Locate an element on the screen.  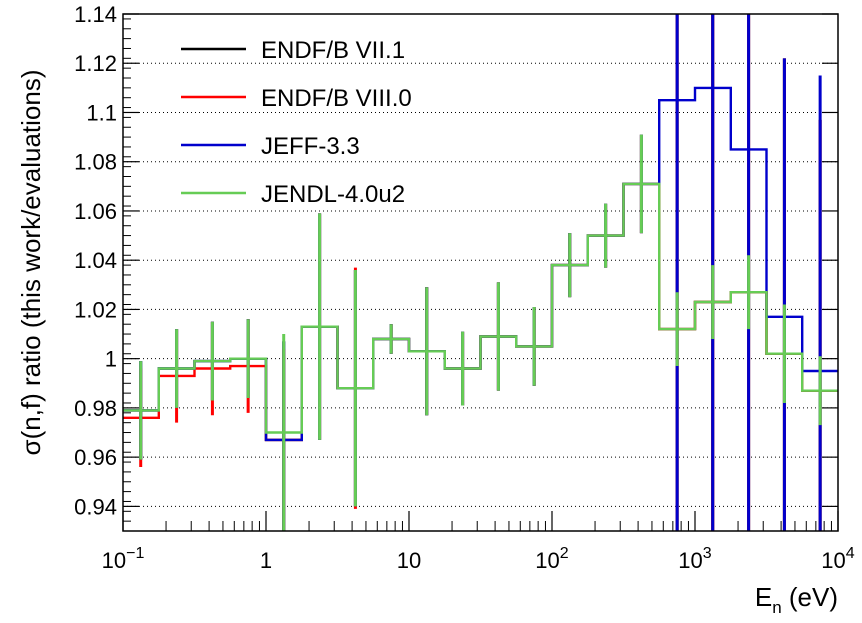
y-tick-label: 1.04 is located at coordinates (95, 260).